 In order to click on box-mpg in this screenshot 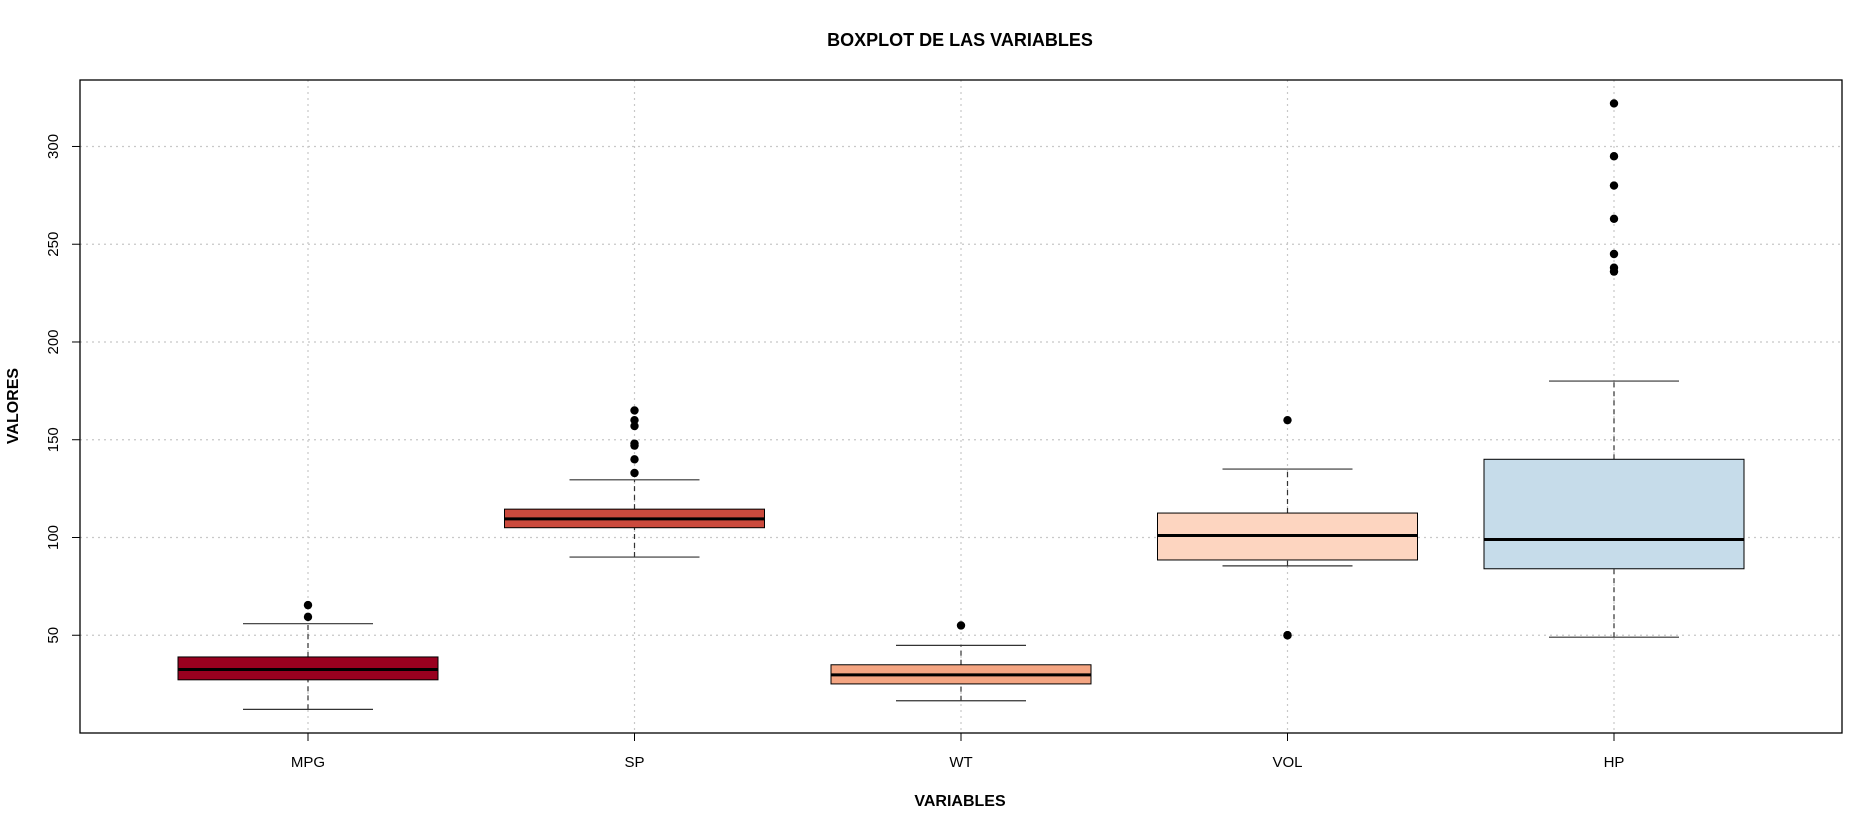, I will do `click(308, 655)`.